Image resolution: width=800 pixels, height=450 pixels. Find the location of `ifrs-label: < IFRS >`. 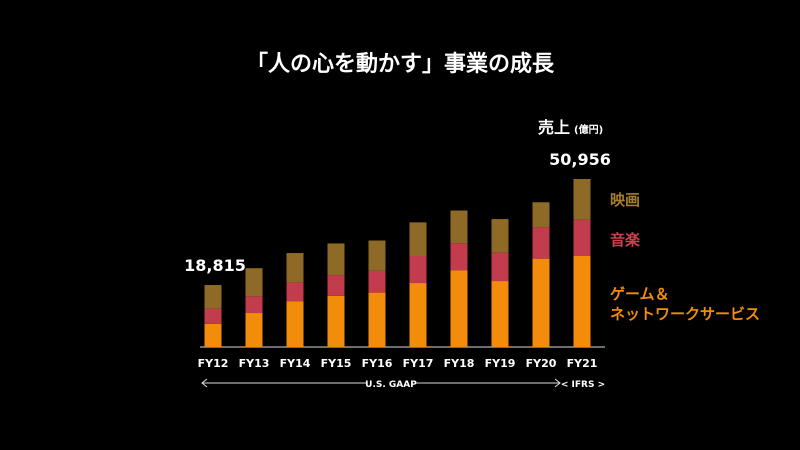

ifrs-label: < IFRS > is located at coordinates (583, 385).